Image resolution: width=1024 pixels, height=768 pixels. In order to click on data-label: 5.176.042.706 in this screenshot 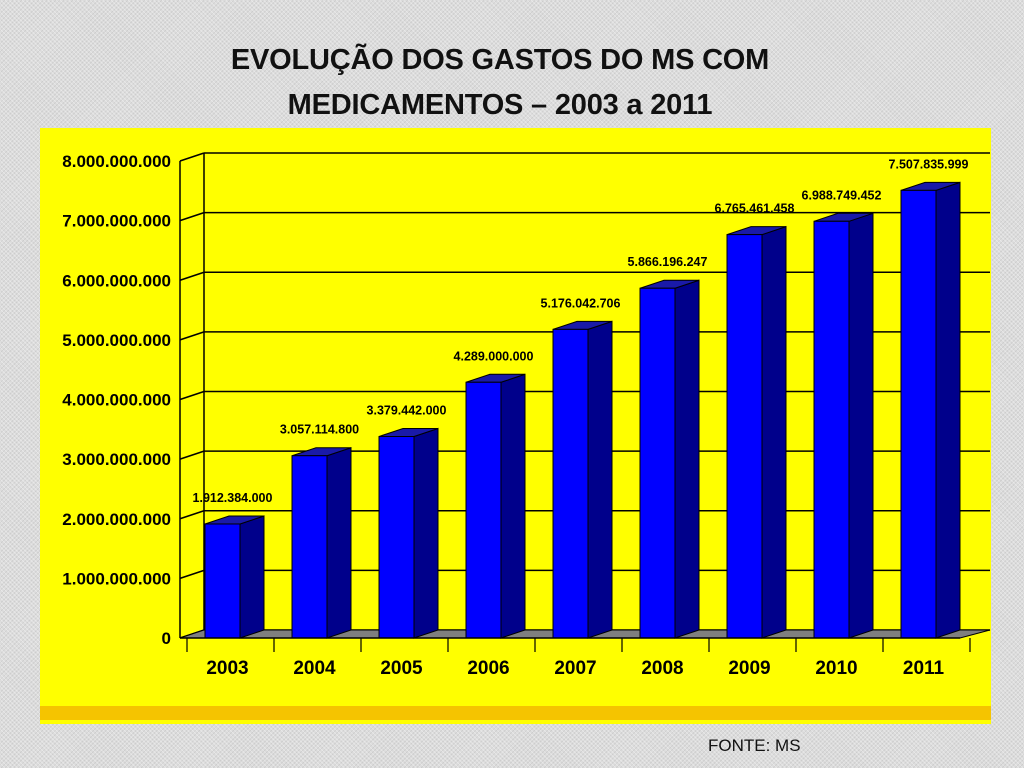, I will do `click(581, 303)`.